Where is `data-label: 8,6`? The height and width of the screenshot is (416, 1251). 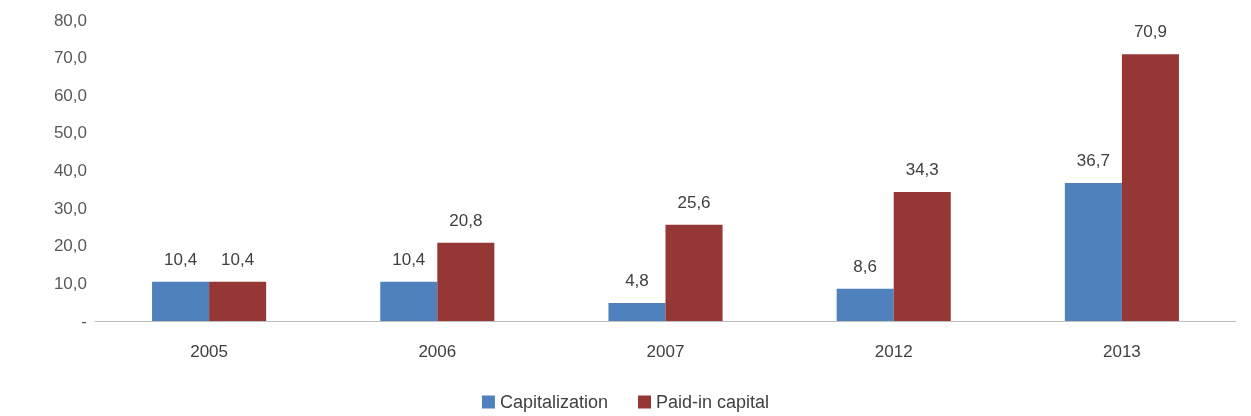 data-label: 8,6 is located at coordinates (865, 266).